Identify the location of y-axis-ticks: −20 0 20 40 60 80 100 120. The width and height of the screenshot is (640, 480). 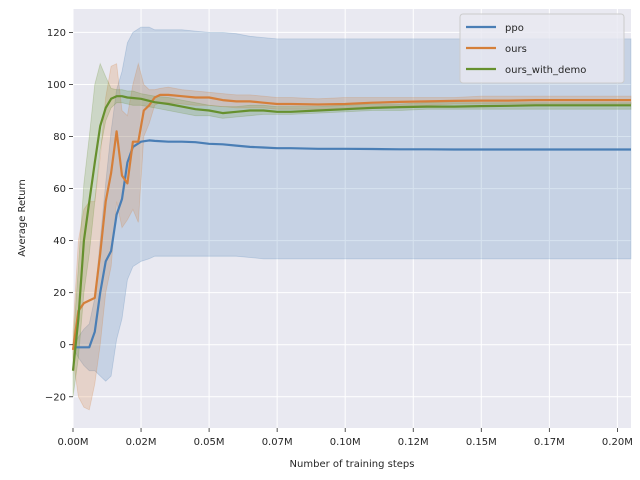
(59, 215).